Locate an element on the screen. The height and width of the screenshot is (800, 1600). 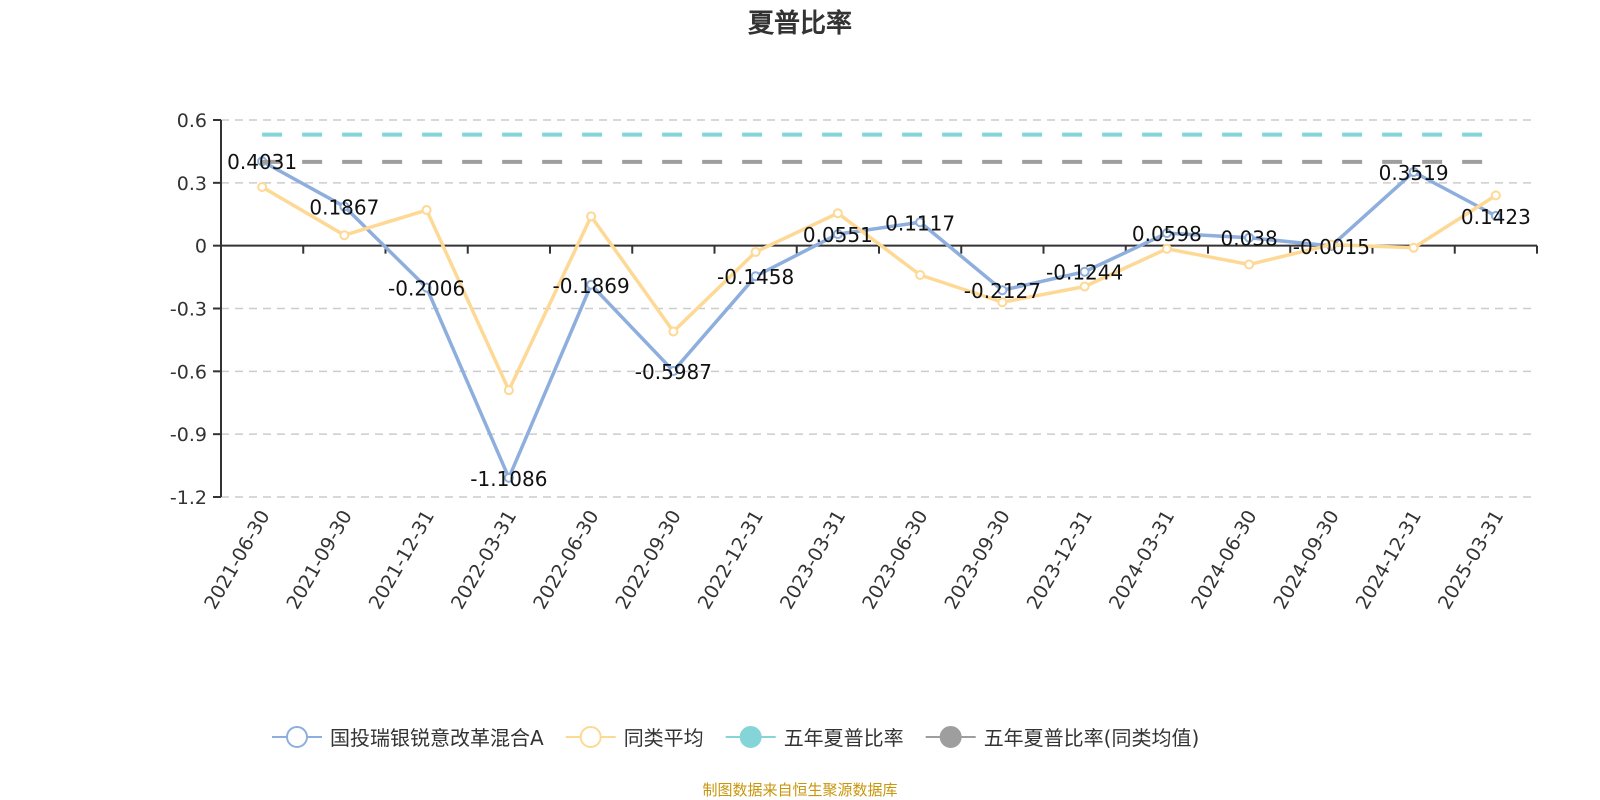
data-label: -0.1244 is located at coordinates (1084, 273).